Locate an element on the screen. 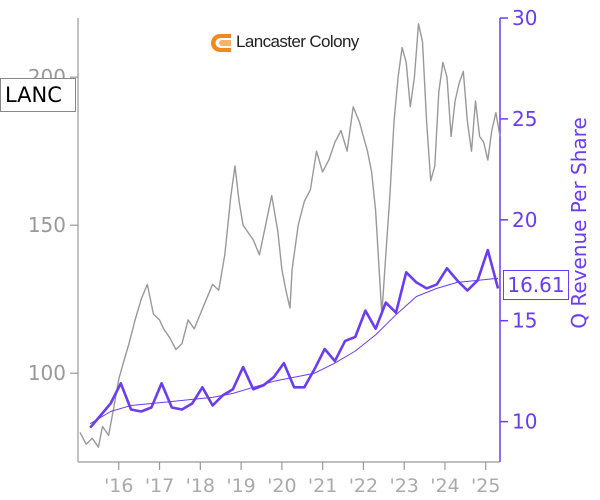 Image resolution: width=600 pixels, height=500 pixels. x-axis: '16 '17 '18 '19 '20 '21 '22 '23 '24 '25 is located at coordinates (289, 479).